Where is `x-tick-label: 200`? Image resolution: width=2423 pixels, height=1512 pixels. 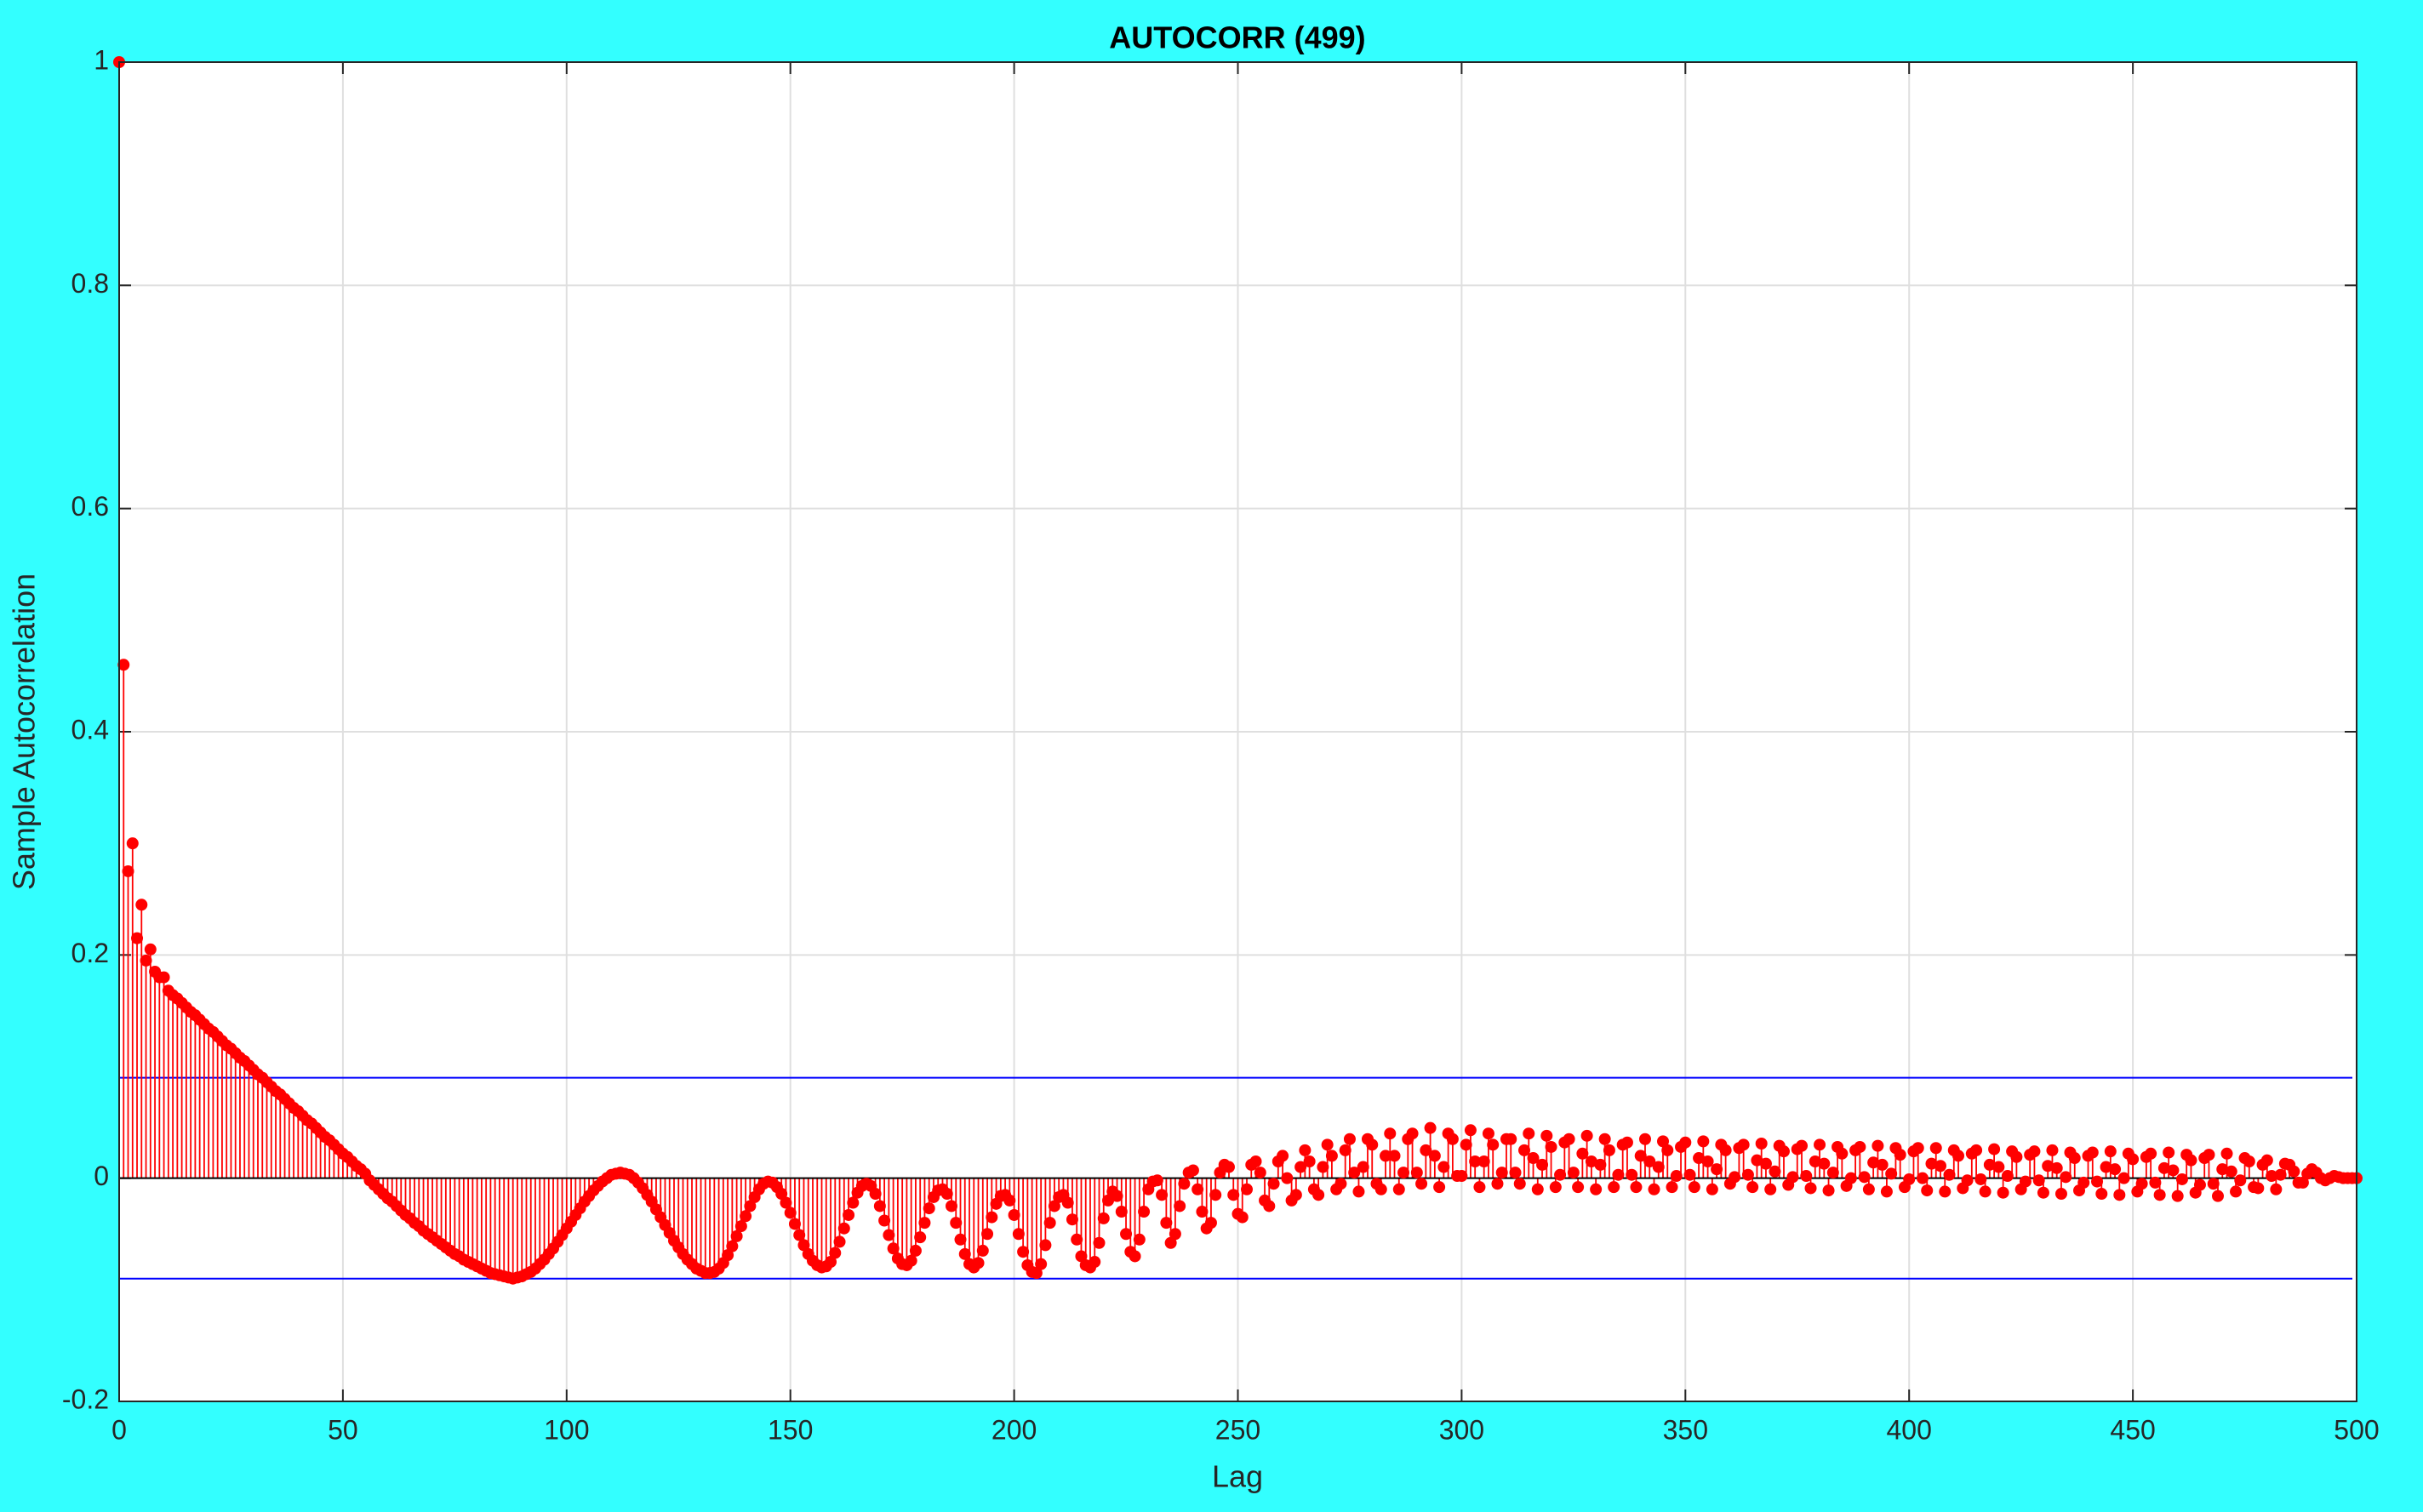 x-tick-label: 200 is located at coordinates (1014, 1429).